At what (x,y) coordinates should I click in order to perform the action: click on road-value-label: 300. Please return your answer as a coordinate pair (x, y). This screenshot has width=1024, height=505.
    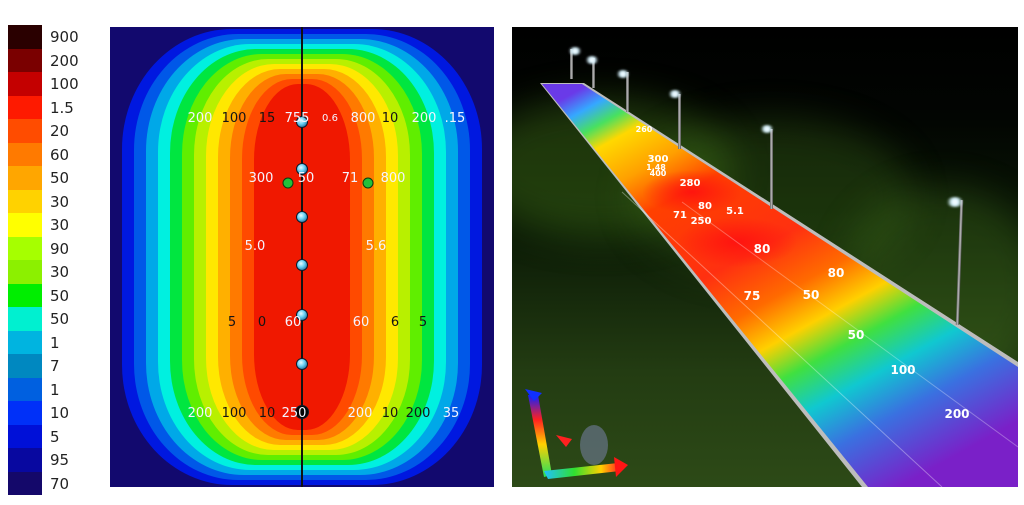
    Looking at the image, I should click on (658, 159).